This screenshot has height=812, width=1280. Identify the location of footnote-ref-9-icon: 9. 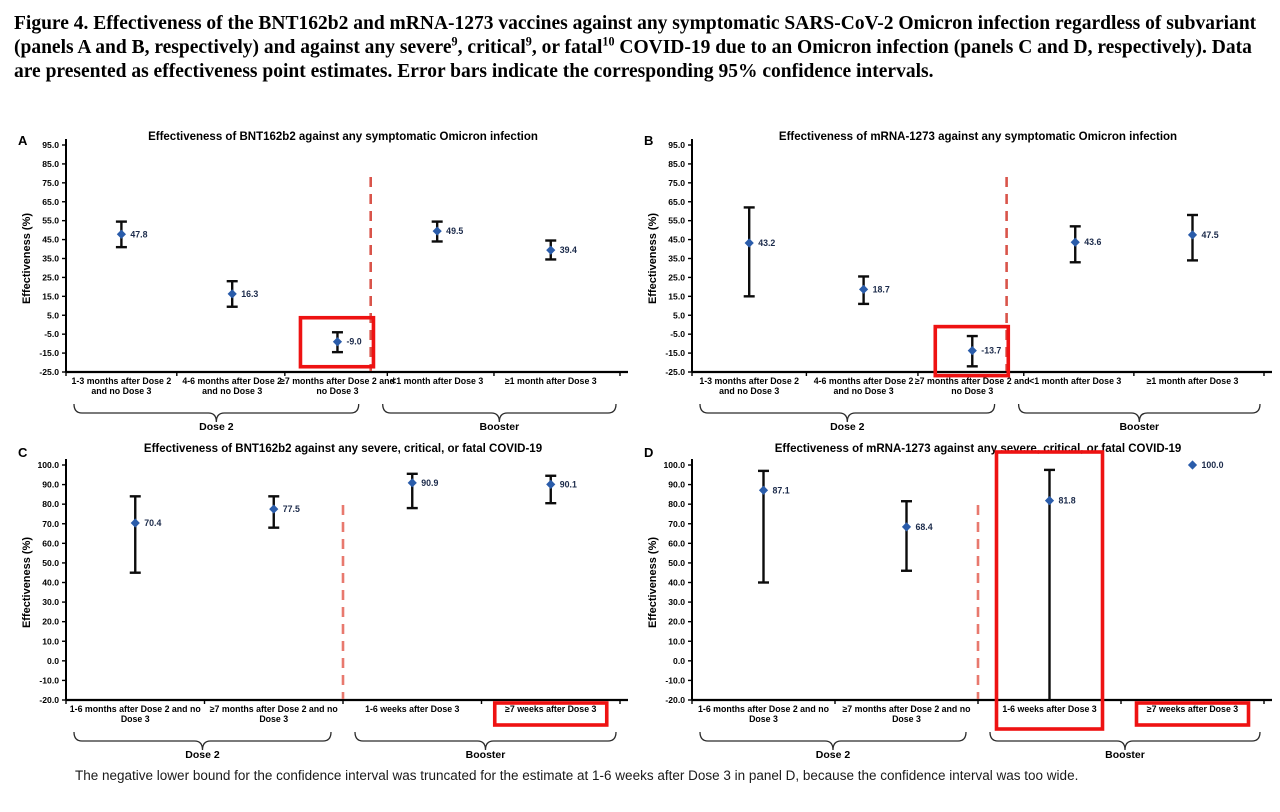
(454, 41).